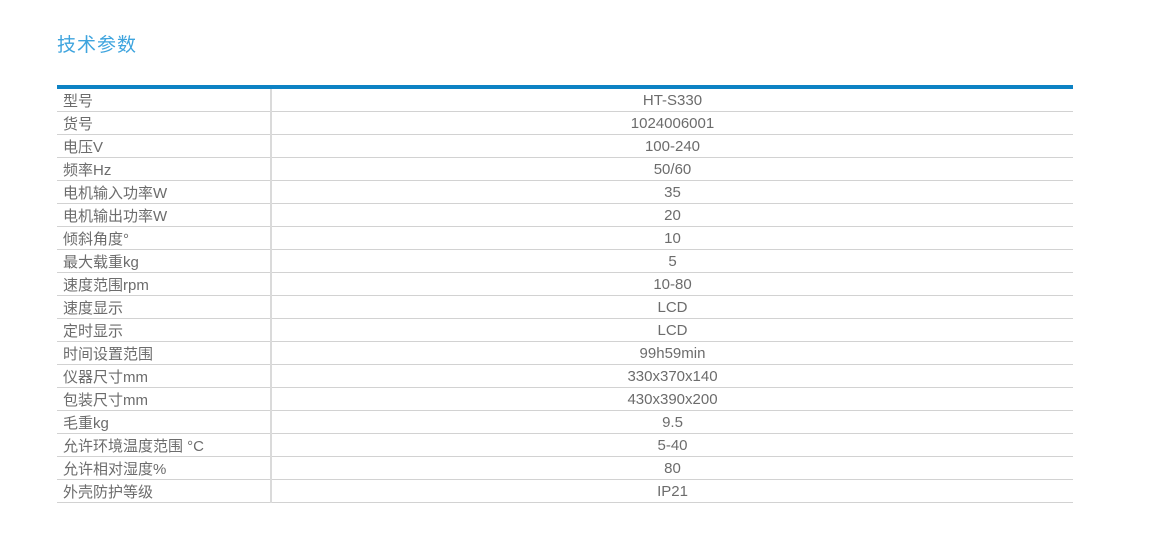  Describe the element at coordinates (164, 169) in the screenshot. I see `spec-label: 频率Hz` at that location.